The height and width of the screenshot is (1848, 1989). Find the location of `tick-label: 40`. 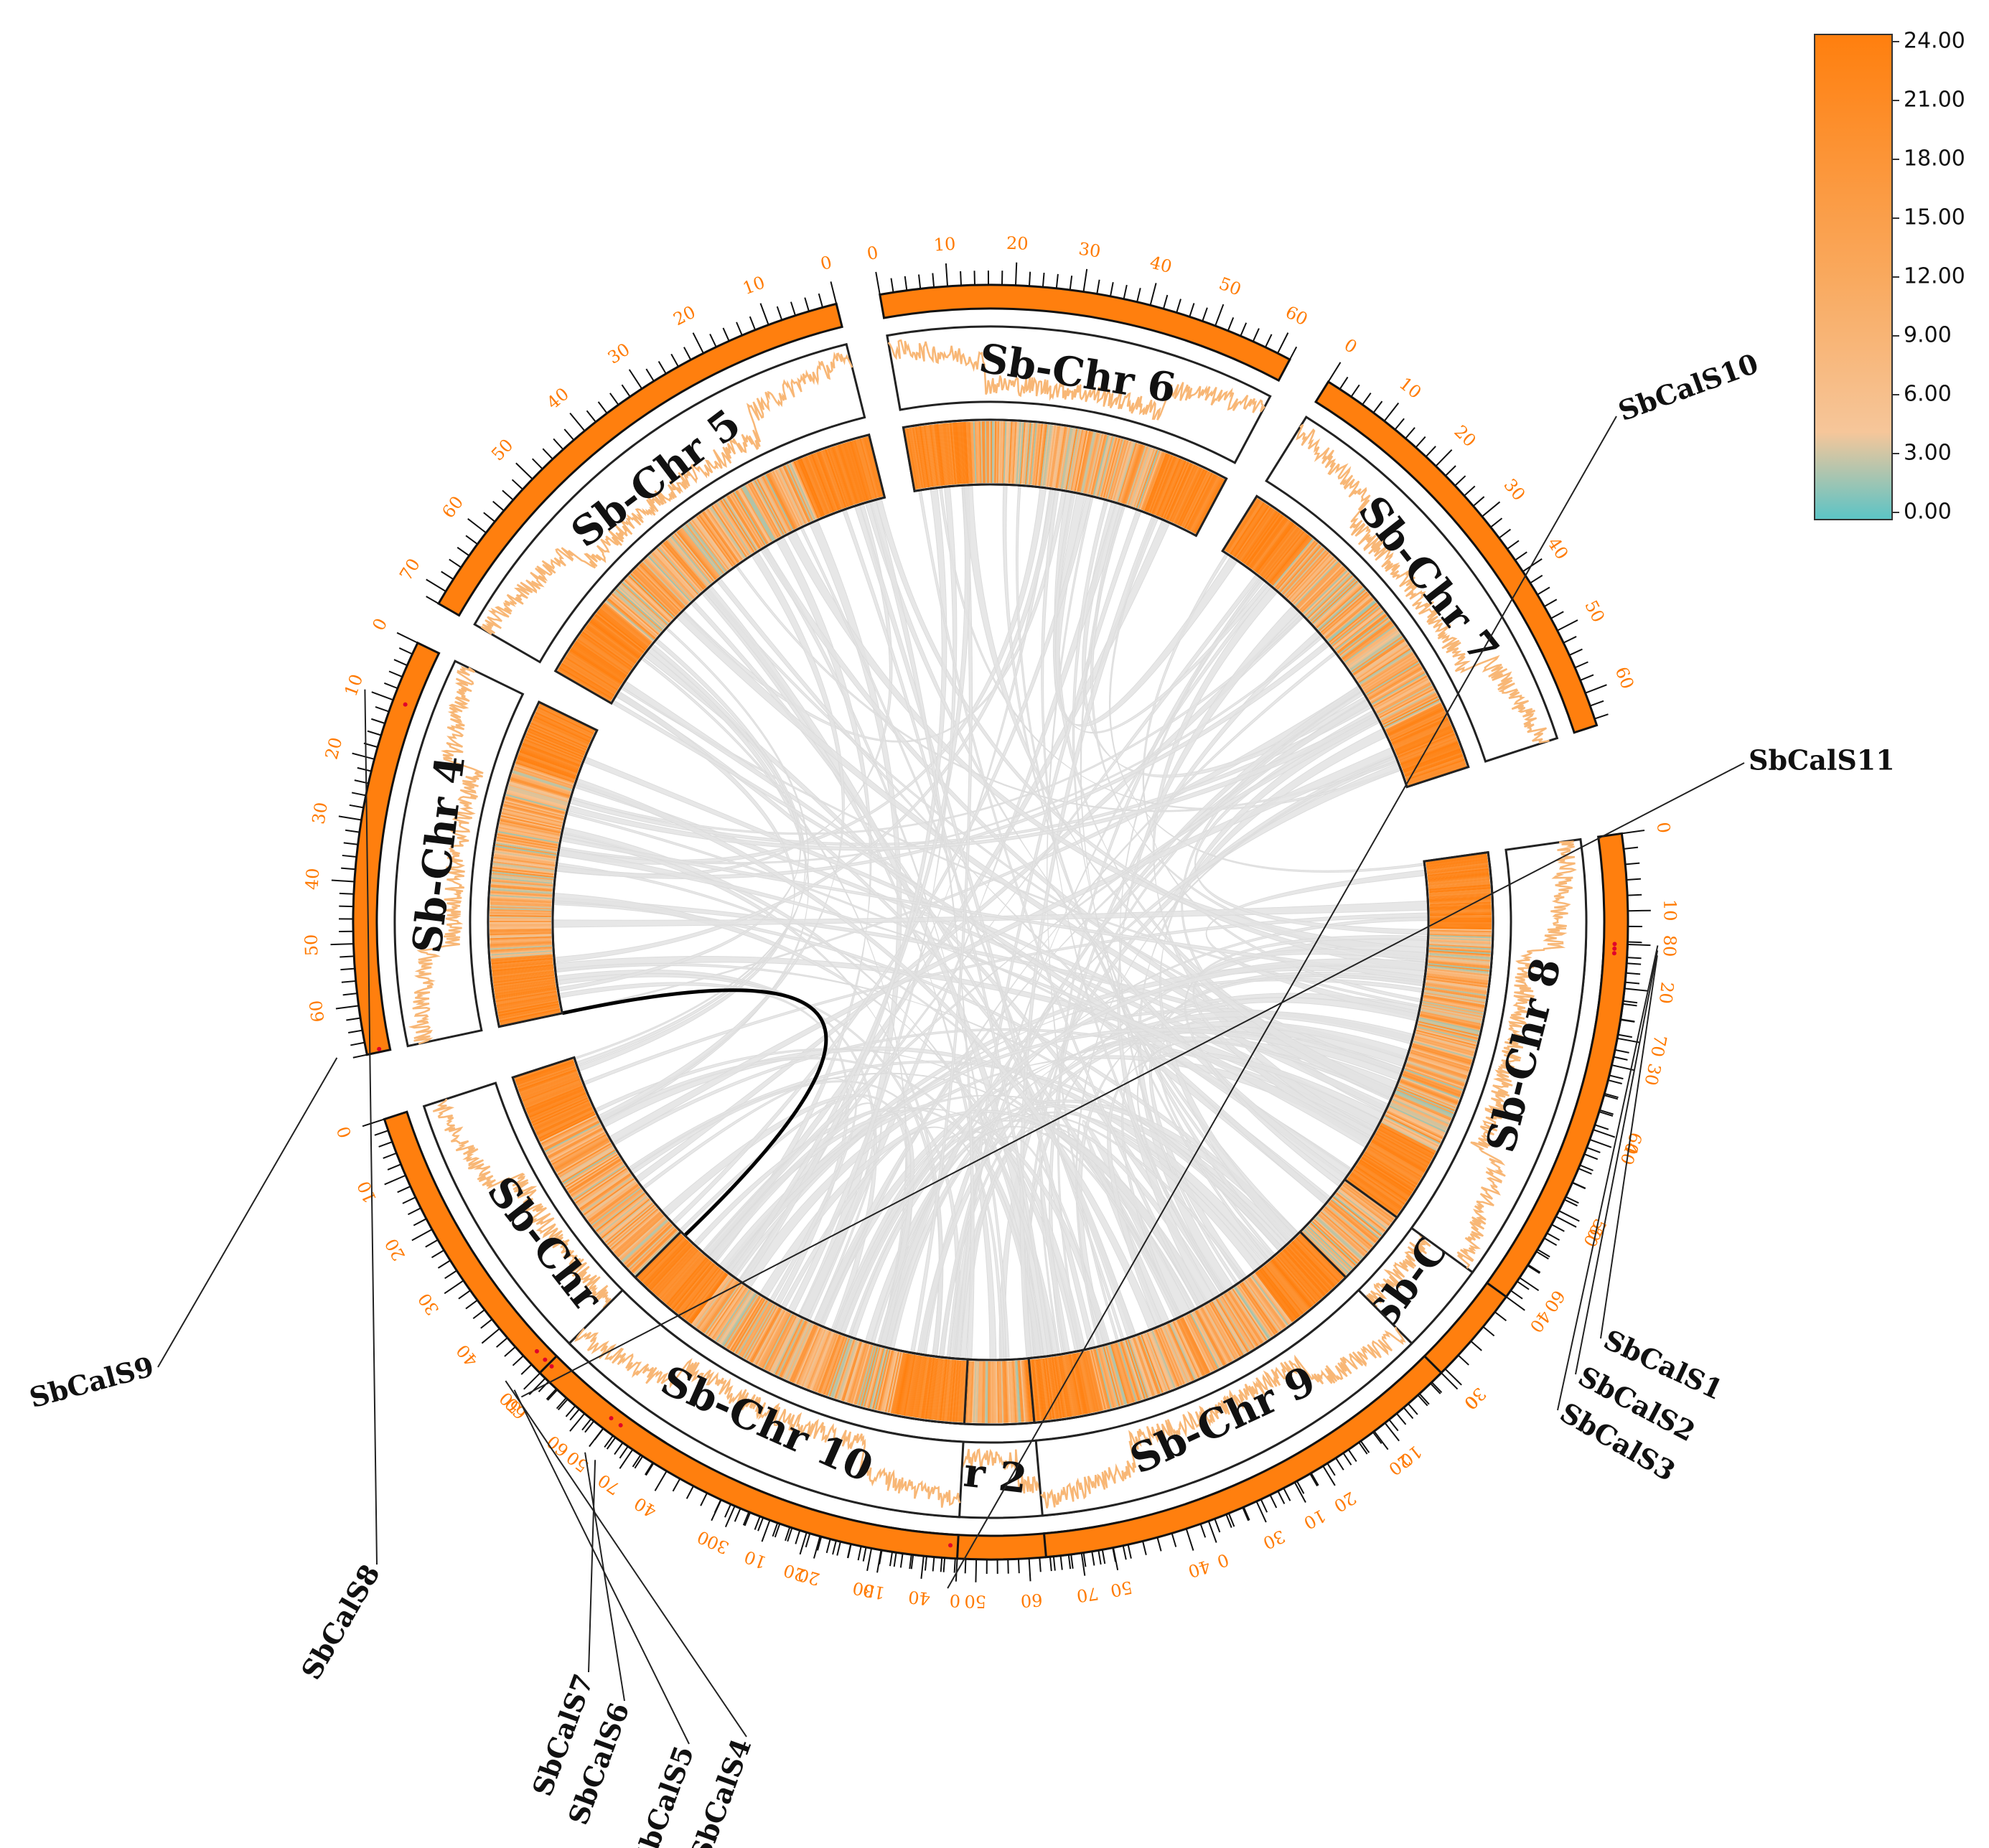

tick-label: 40 is located at coordinates (645, 1507).